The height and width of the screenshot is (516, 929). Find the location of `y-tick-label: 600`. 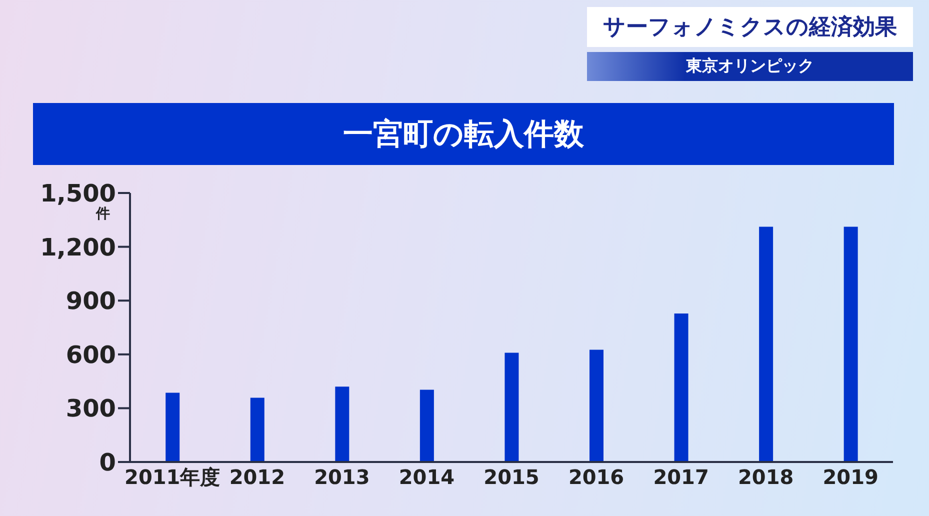

y-tick-label: 600 is located at coordinates (91, 354).